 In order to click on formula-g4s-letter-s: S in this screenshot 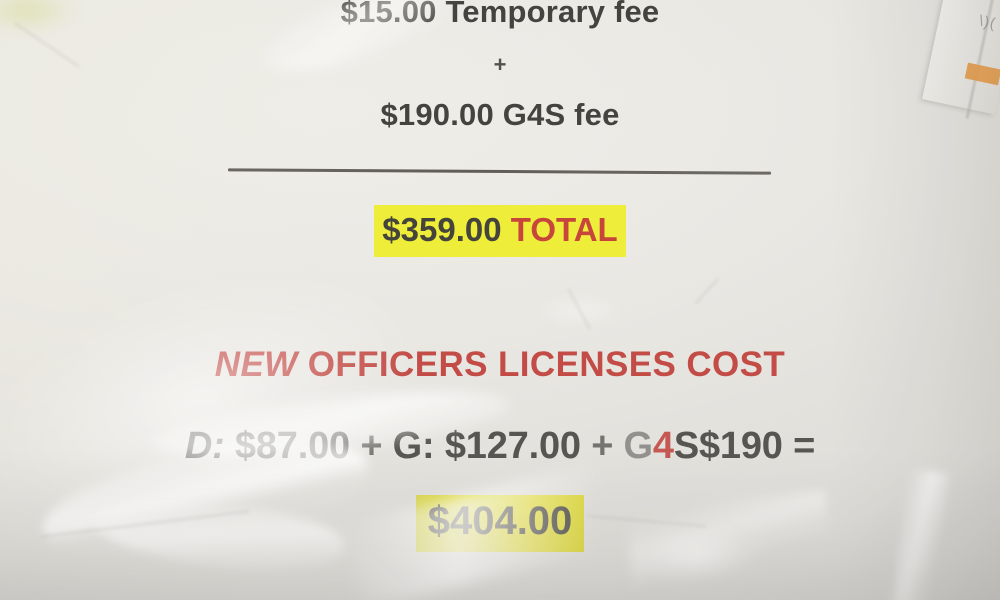, I will do `click(686, 446)`.